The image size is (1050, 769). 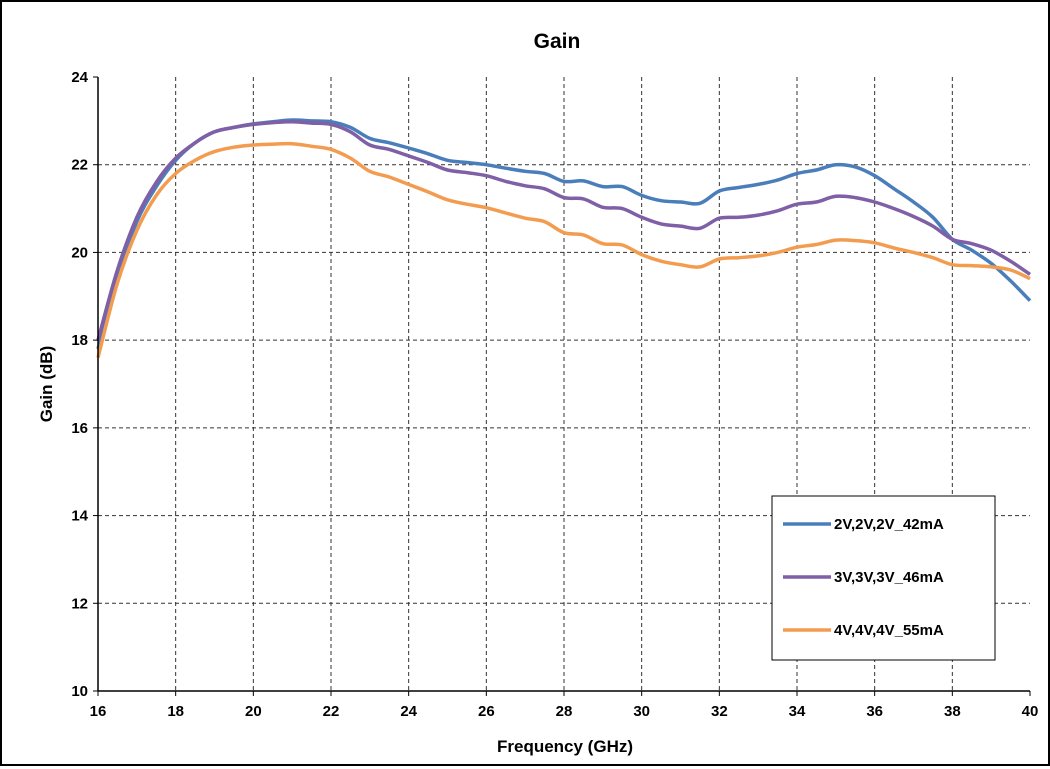 I want to click on x-tick-label: 40, so click(x=1030, y=711).